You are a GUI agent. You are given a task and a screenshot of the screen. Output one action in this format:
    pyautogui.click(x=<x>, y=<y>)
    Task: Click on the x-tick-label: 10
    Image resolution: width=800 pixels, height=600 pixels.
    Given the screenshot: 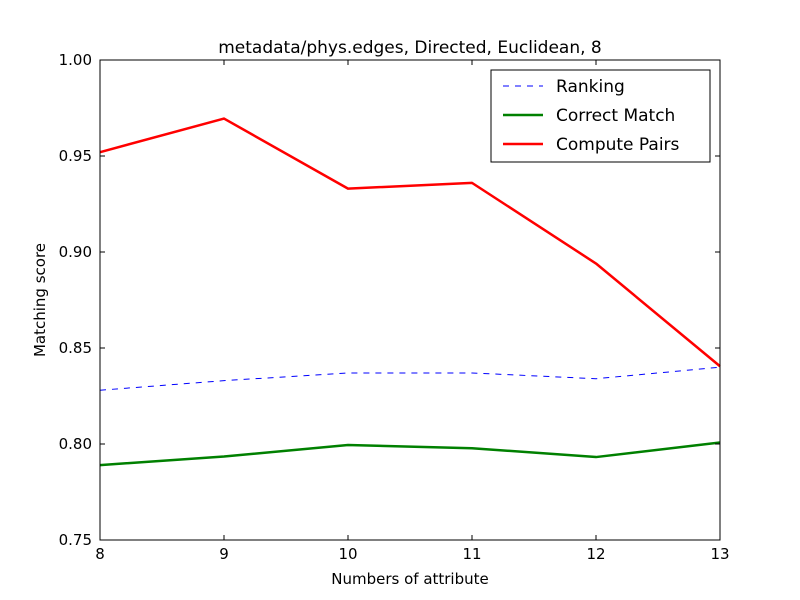 What is the action you would take?
    pyautogui.click(x=347, y=554)
    